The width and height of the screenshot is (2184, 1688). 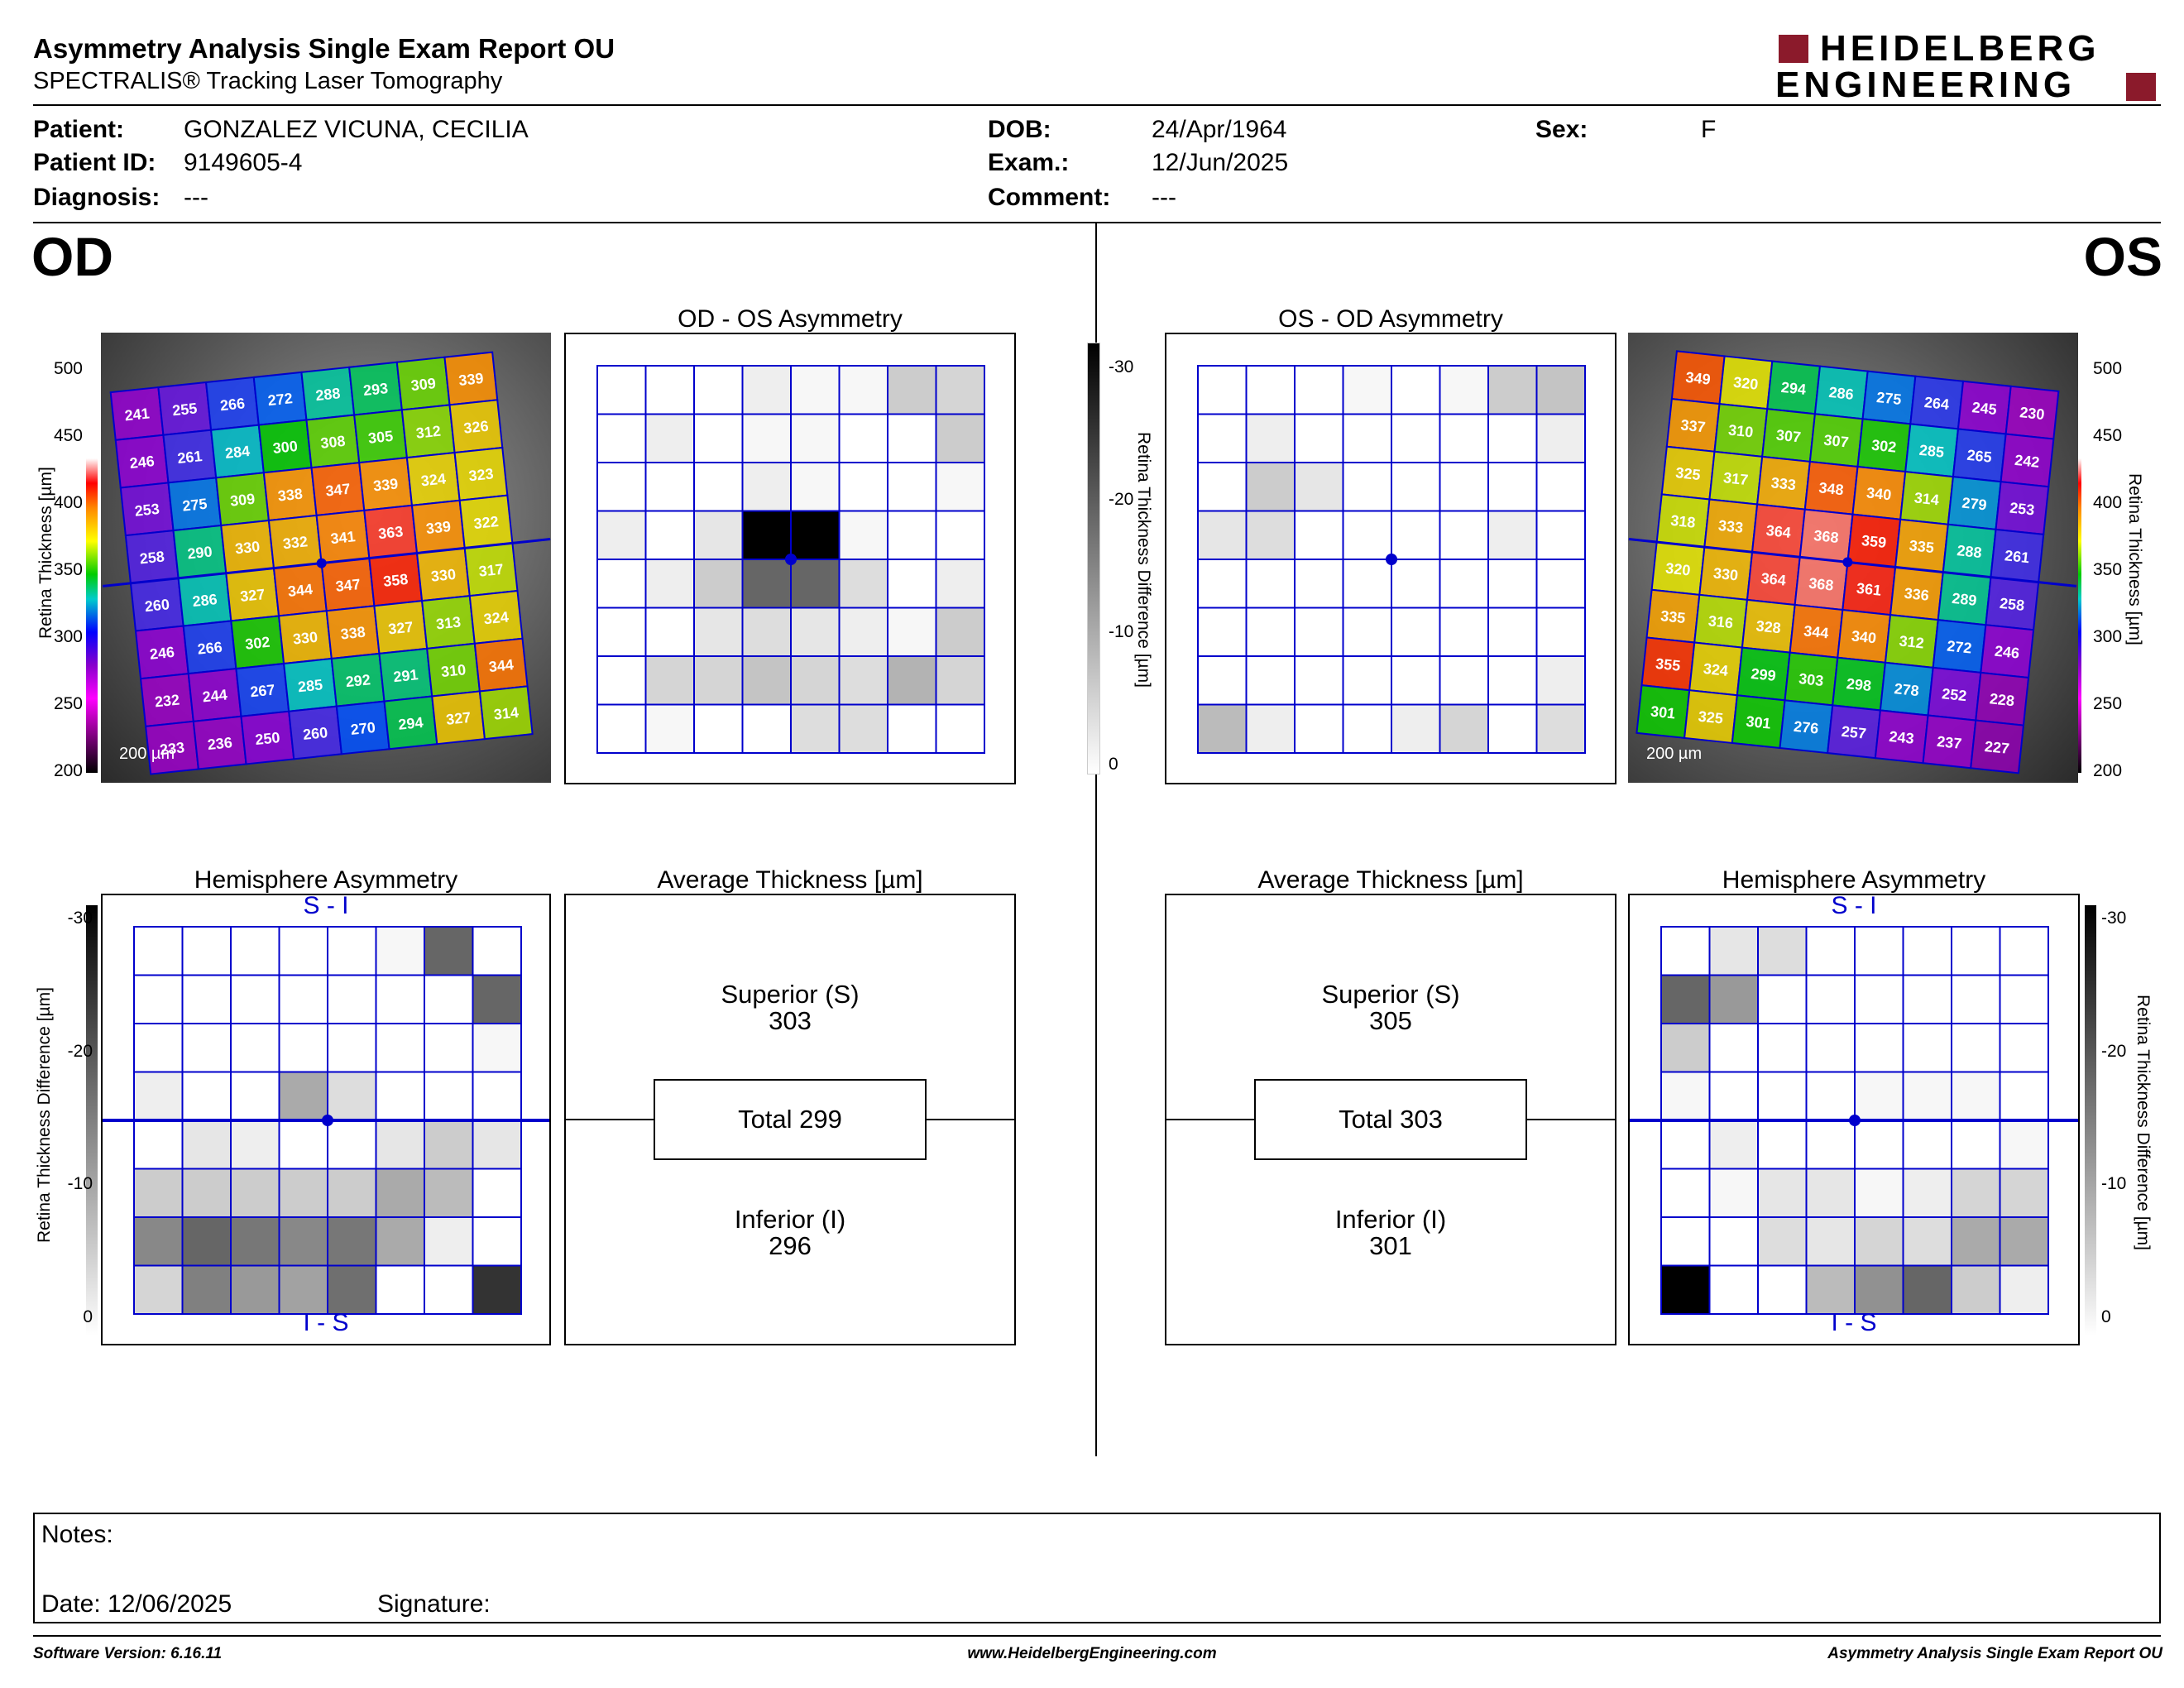 I want to click on od-total-value: Total 299, so click(x=790, y=1119).